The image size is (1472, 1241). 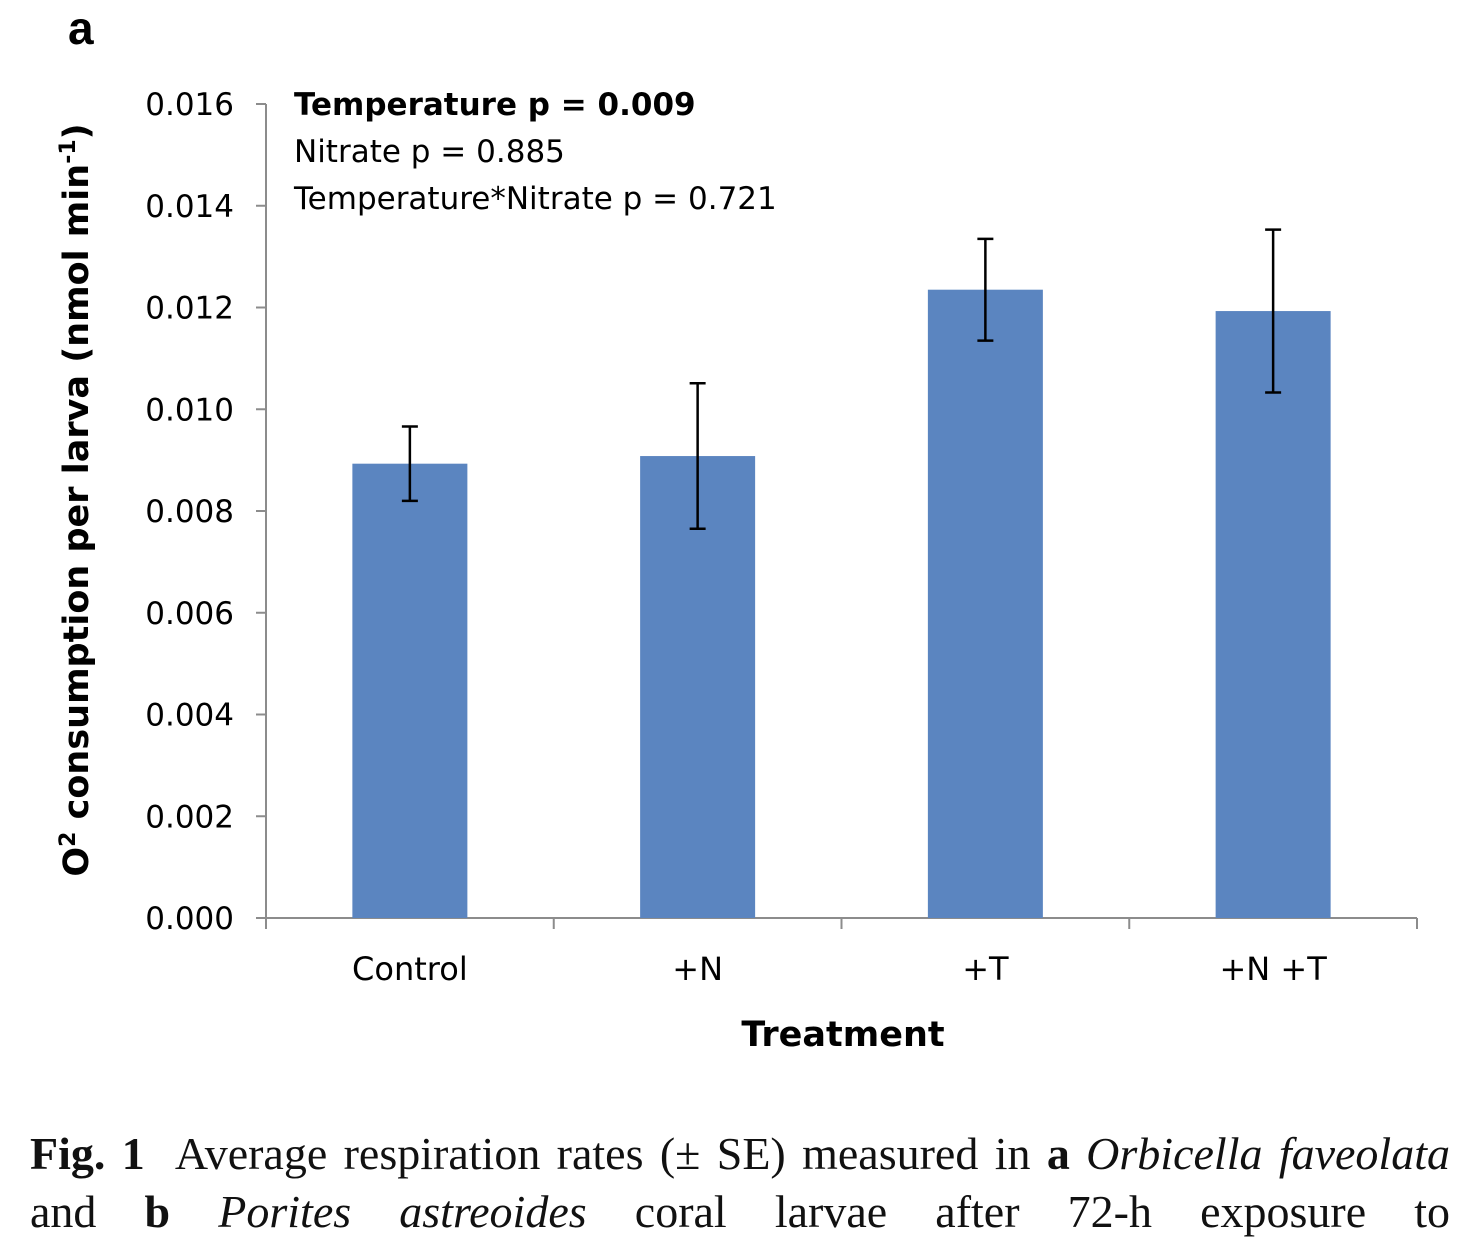 What do you see at coordinates (429, 152) in the screenshot?
I see `annotation-nitrate: Nitrate p = 0.885` at bounding box center [429, 152].